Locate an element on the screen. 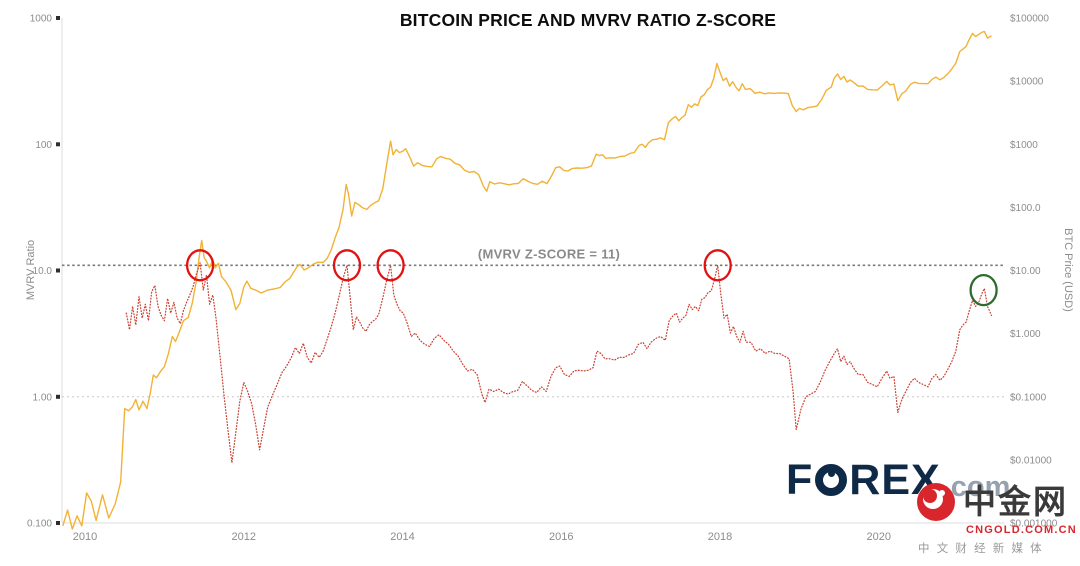 Image resolution: width=1080 pixels, height=566 pixels. right-axis-tick-label: $1.000 is located at coordinates (1025, 334).